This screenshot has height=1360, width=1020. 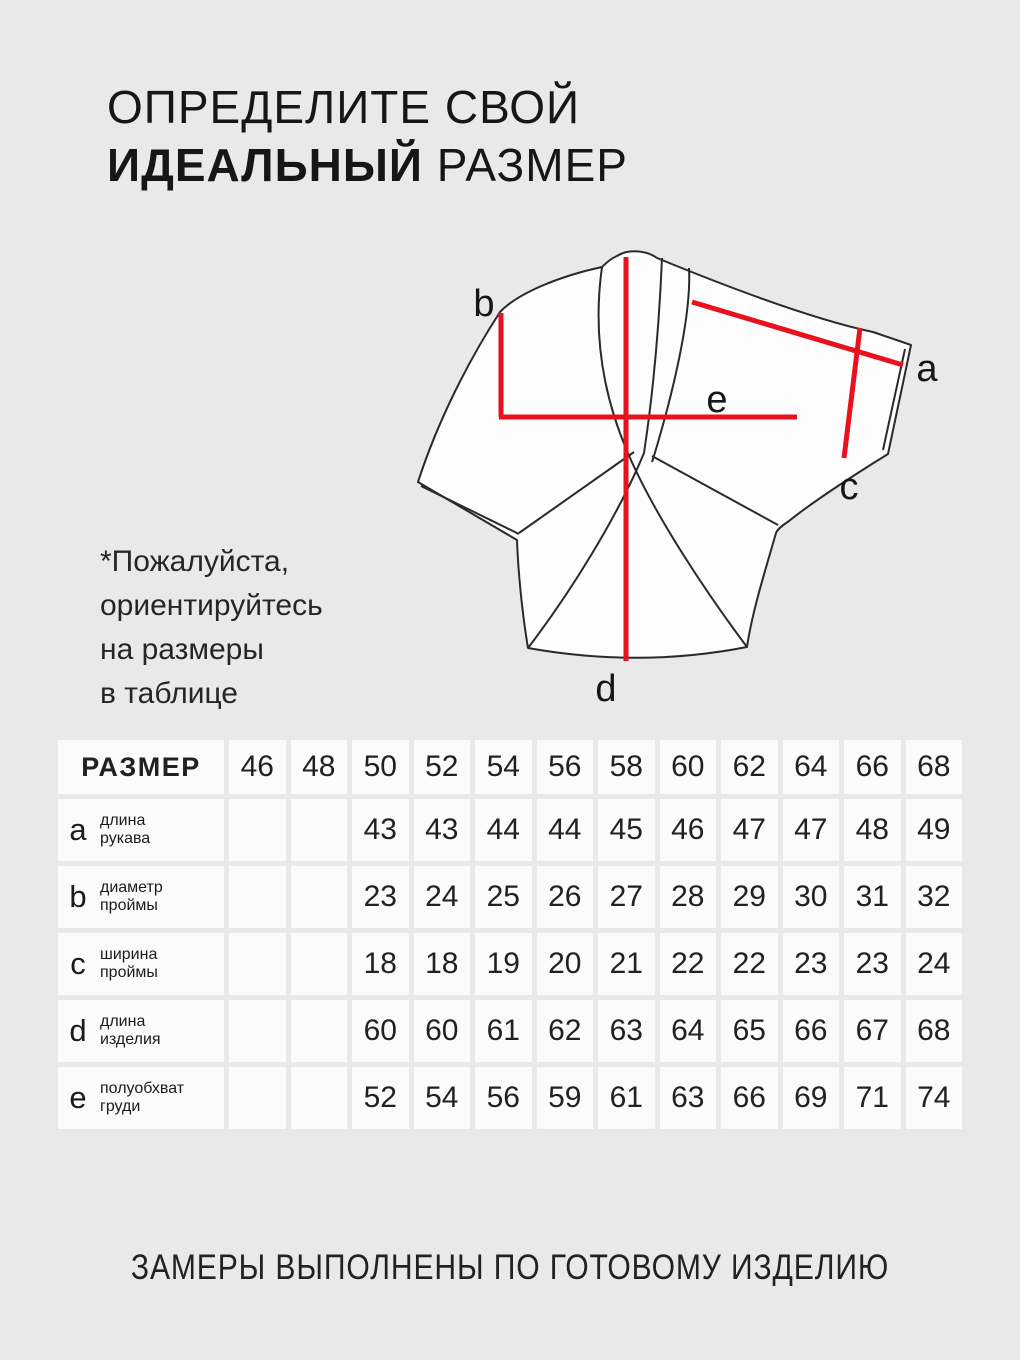 What do you see at coordinates (564, 964) in the screenshot?
I see `size-value-cell: 20` at bounding box center [564, 964].